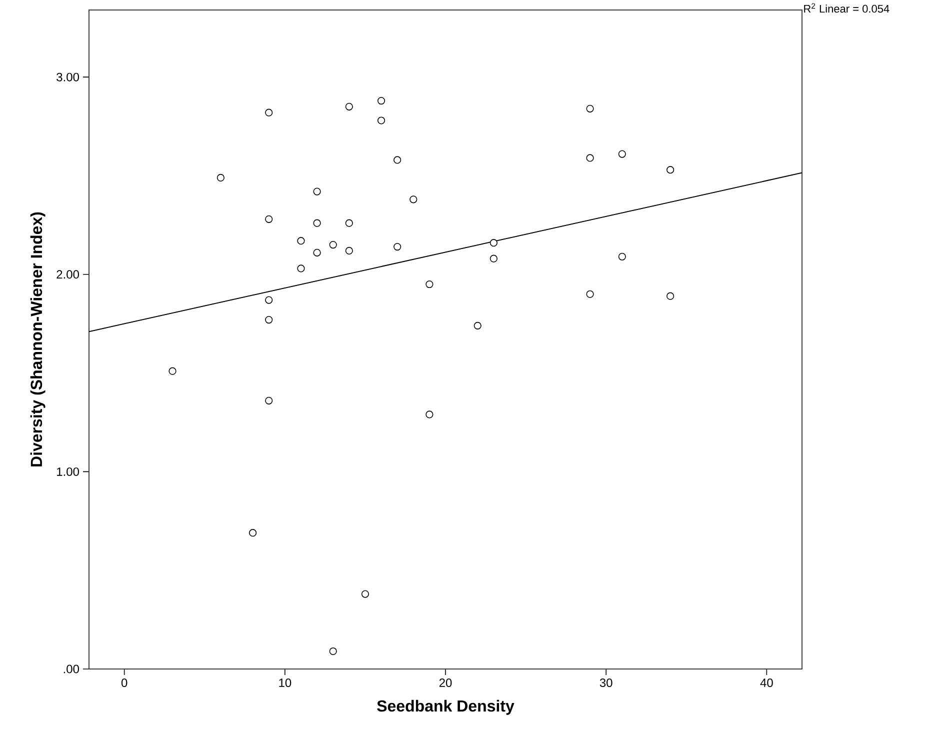  Describe the element at coordinates (68, 274) in the screenshot. I see `y-tick-label: 2.00` at that location.